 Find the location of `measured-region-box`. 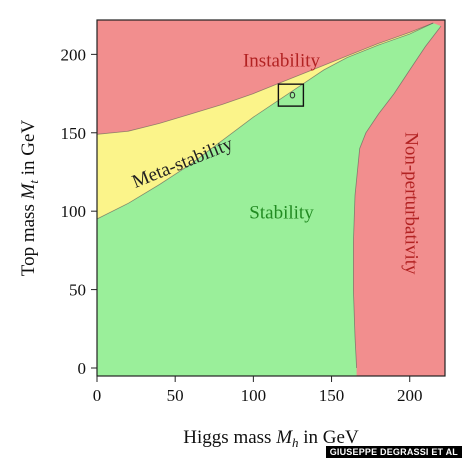

measured-region-box is located at coordinates (291, 95).